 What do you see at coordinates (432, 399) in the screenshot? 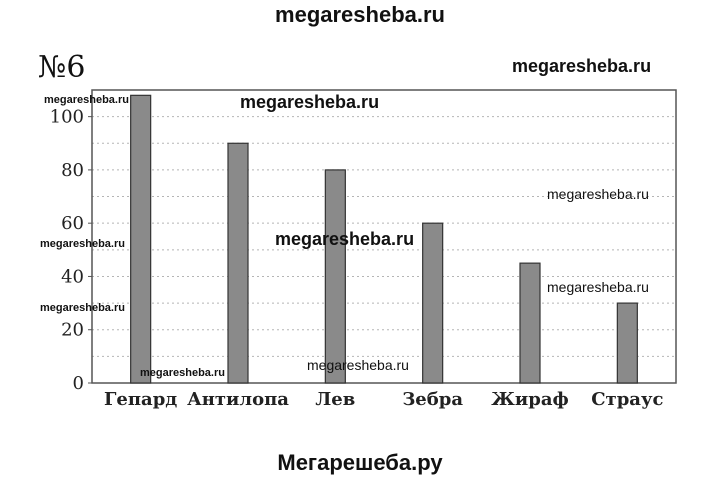
I see `x-category-label: Зебра` at bounding box center [432, 399].